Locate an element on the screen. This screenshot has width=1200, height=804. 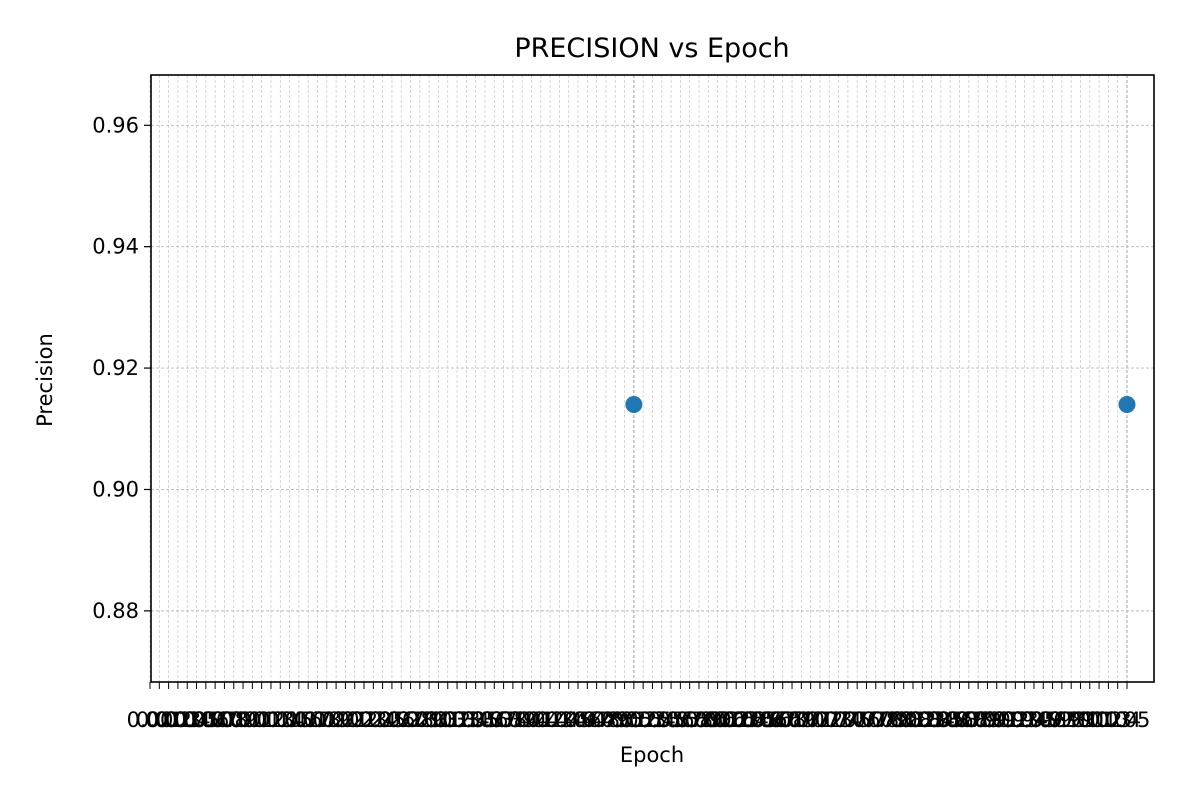
x-tick-label: 0.63 is located at coordinates (736, 720).